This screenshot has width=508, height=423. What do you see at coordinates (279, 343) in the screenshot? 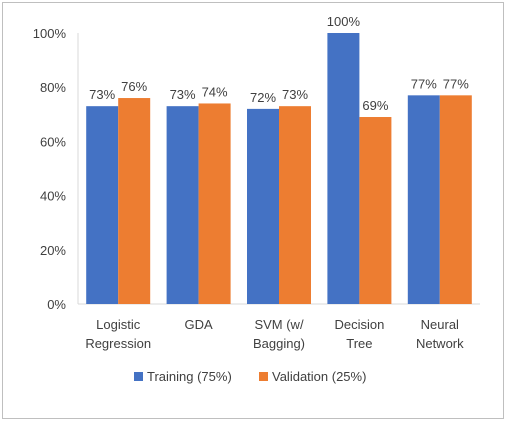
I see `category-label: Bagging)` at bounding box center [279, 343].